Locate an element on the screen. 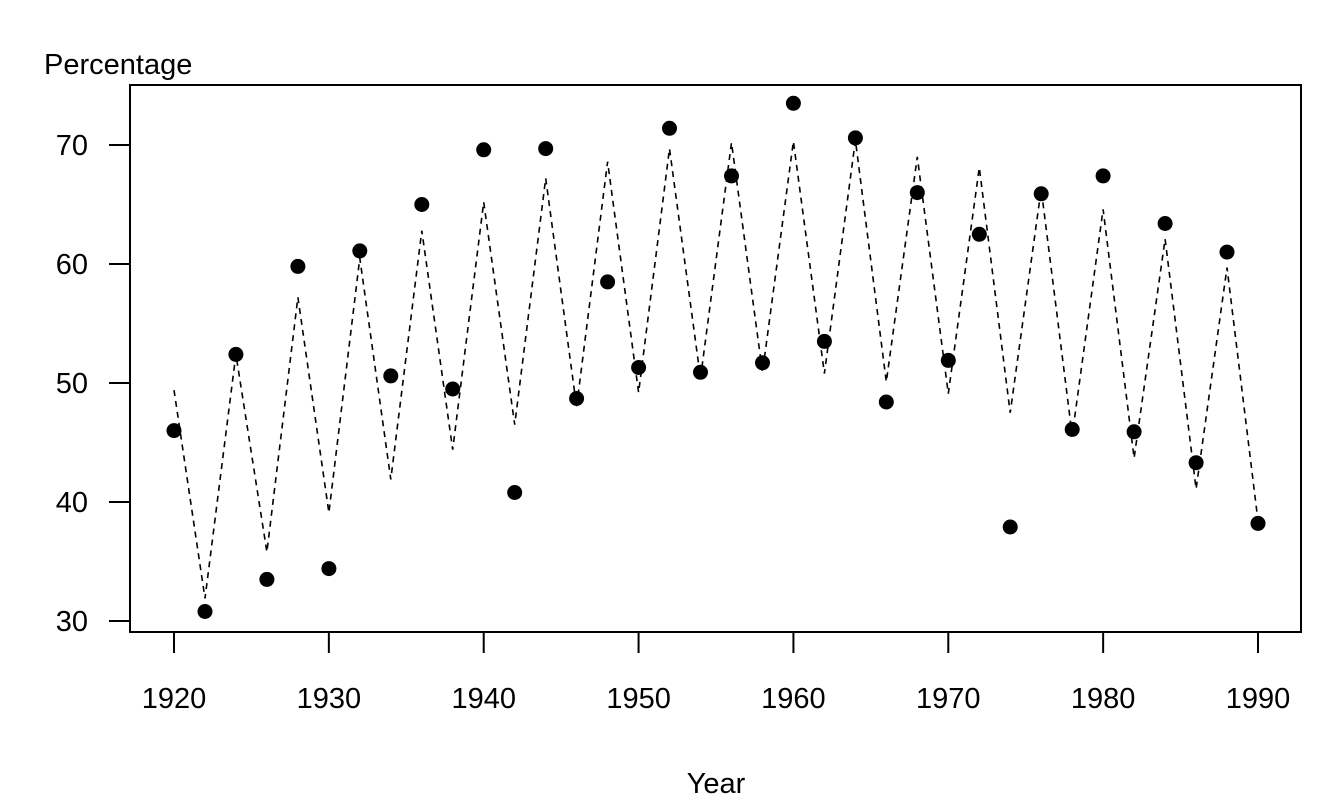 The height and width of the screenshot is (806, 1344). x-tick-label: 1970 is located at coordinates (948, 699).